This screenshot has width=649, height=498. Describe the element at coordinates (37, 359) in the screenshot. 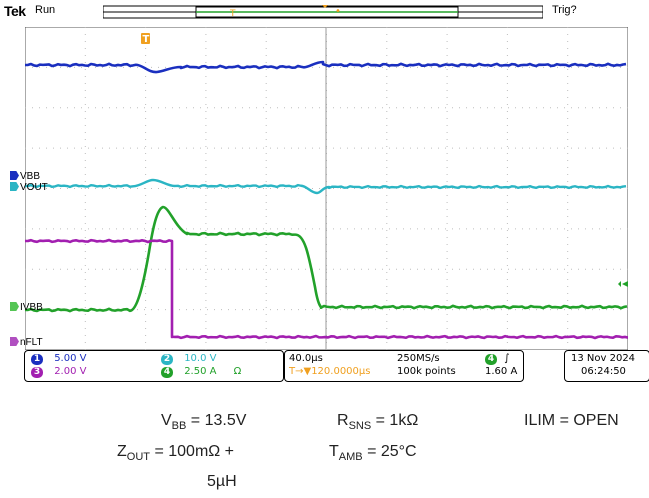

I see `ch1-badge: 1` at that location.